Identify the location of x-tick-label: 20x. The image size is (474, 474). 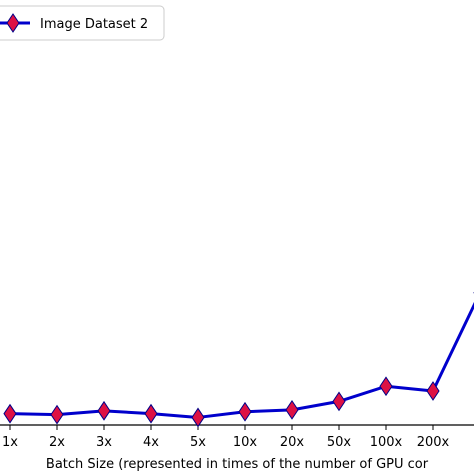
(292, 442).